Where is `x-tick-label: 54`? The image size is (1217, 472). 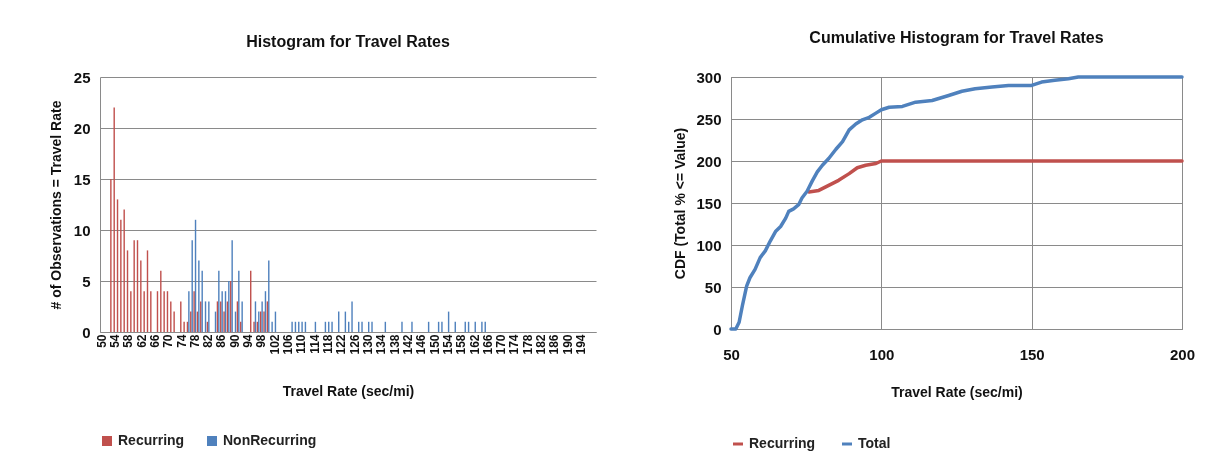
x-tick-label: 54 is located at coordinates (114, 341).